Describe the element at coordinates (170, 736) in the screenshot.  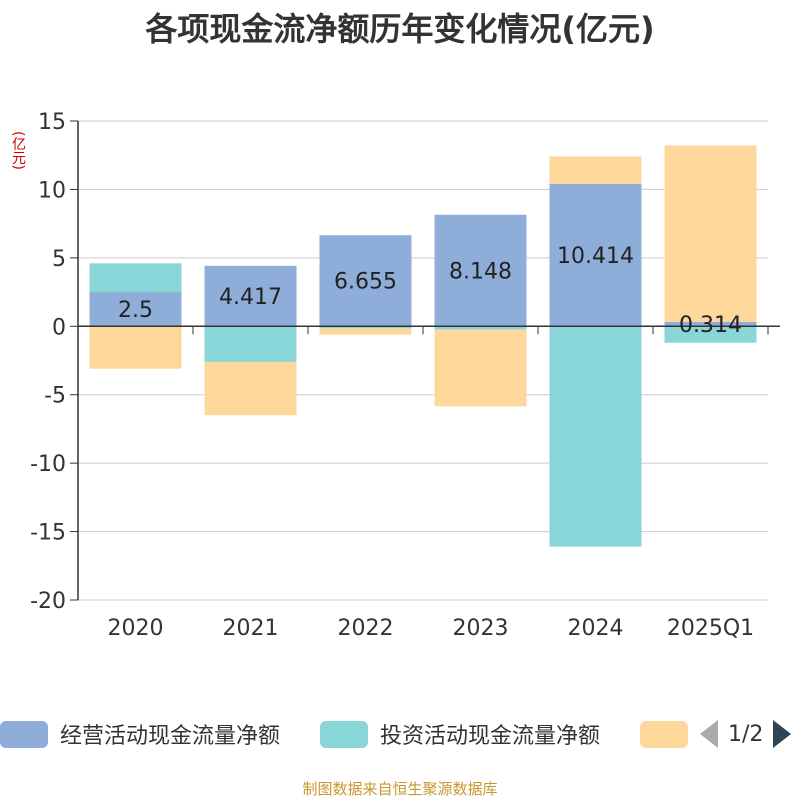
I see `legend-label-operating: 经营活动现金流量净额` at that location.